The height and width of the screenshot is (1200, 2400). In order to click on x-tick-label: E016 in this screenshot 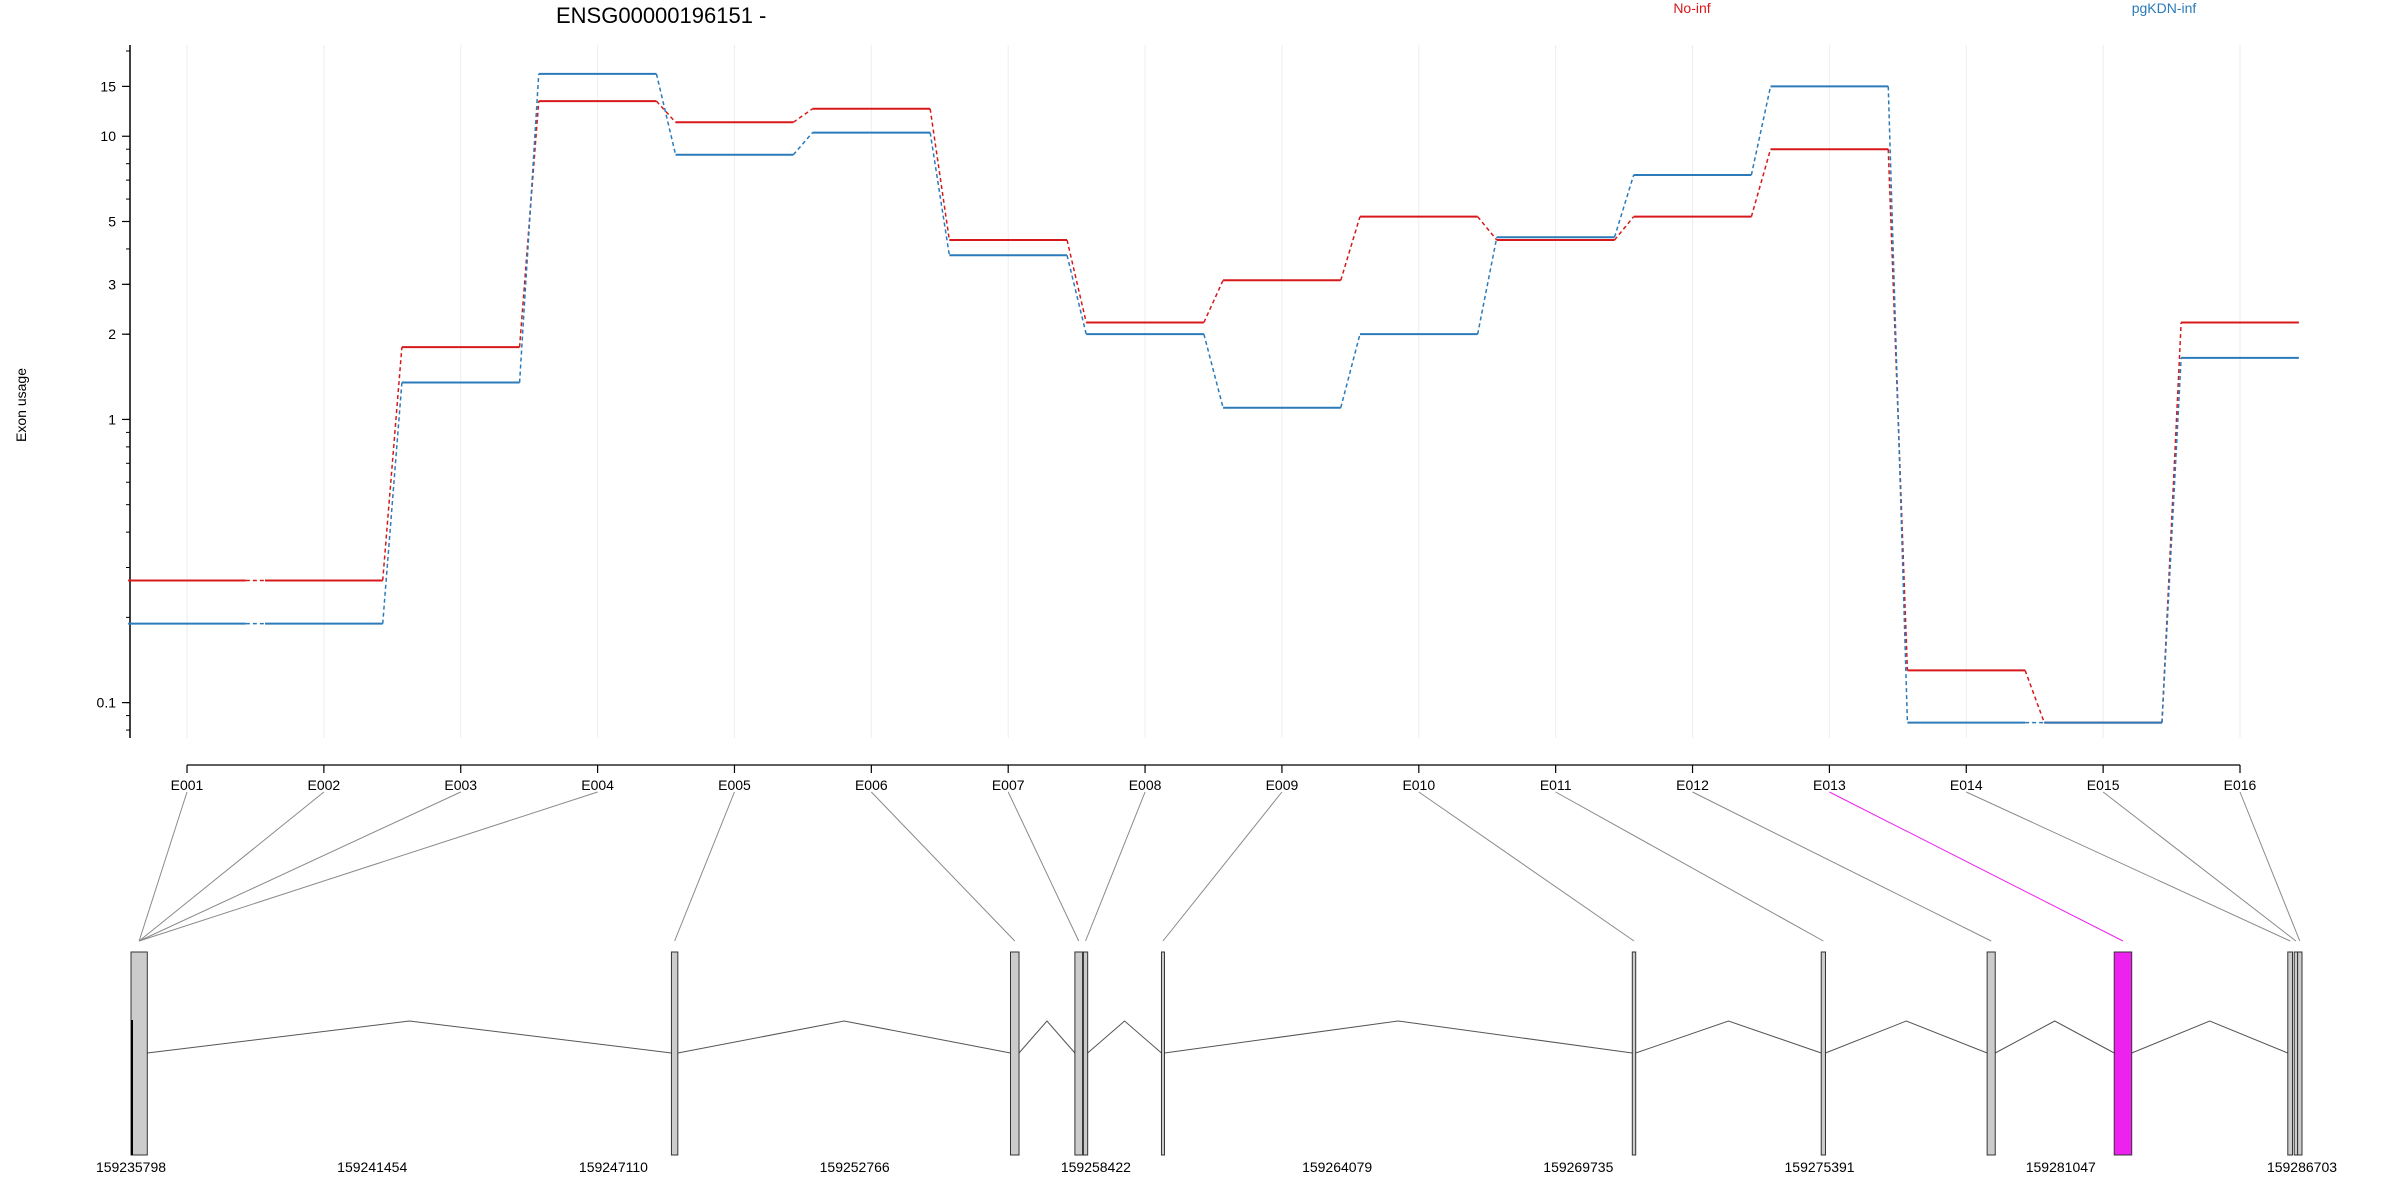, I will do `click(2240, 785)`.